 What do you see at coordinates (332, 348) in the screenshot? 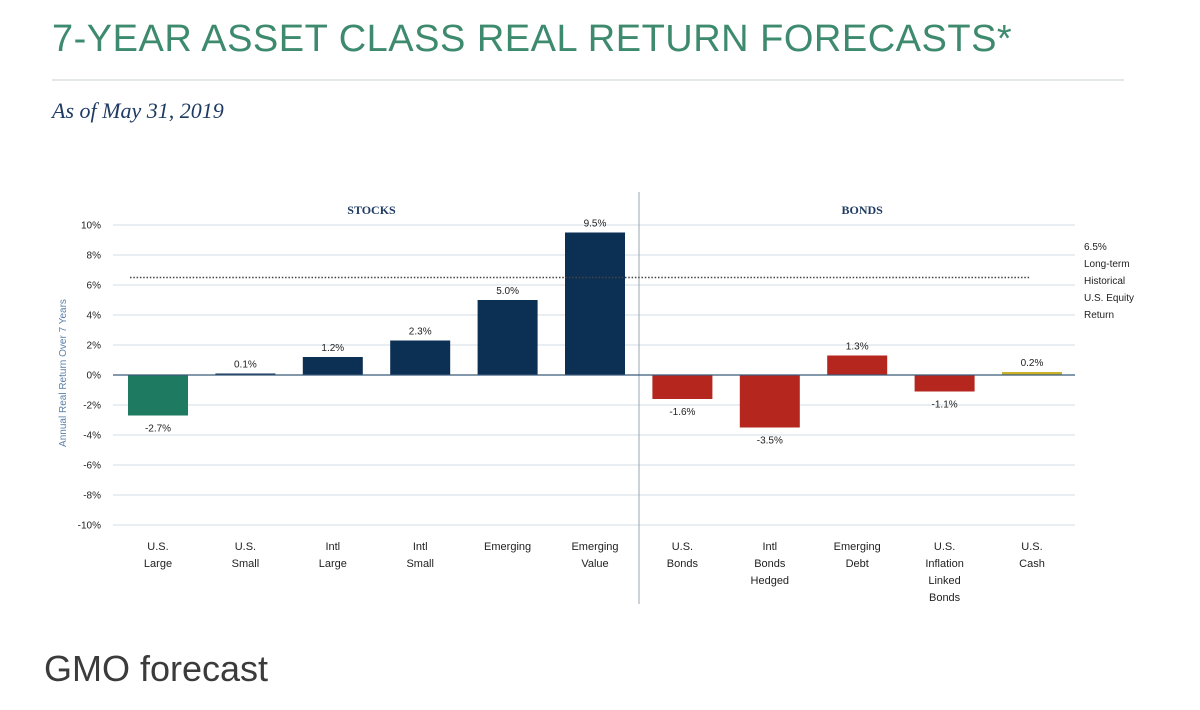
I see `data-label: 1.2%` at bounding box center [332, 348].